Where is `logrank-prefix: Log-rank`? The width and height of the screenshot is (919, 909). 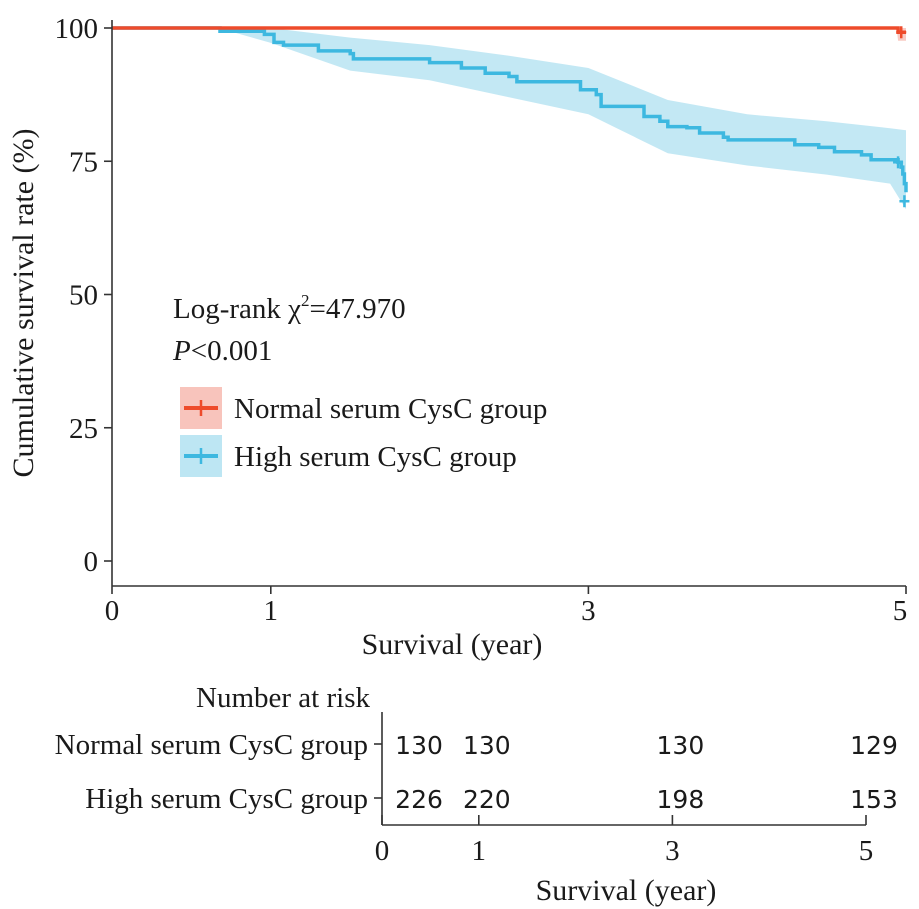
logrank-prefix: Log-rank is located at coordinates (230, 309).